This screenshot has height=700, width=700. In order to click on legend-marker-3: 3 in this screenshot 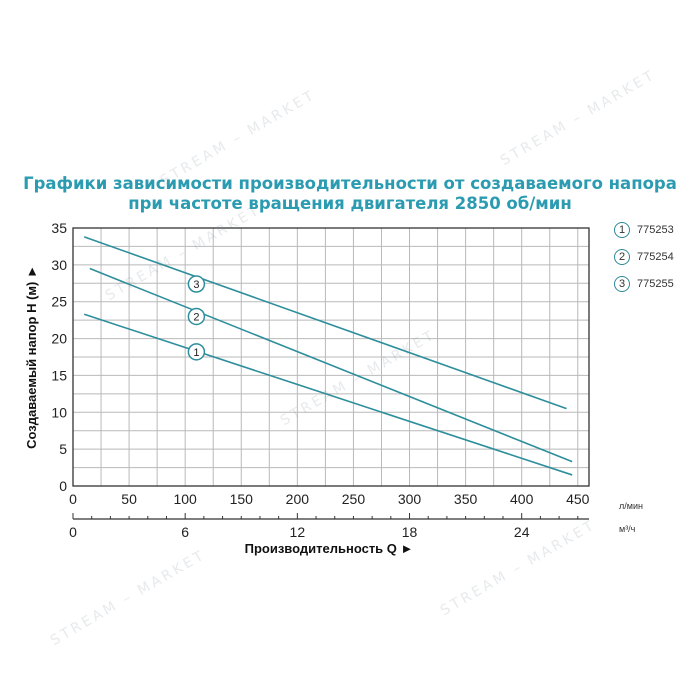, I will do `click(622, 284)`.